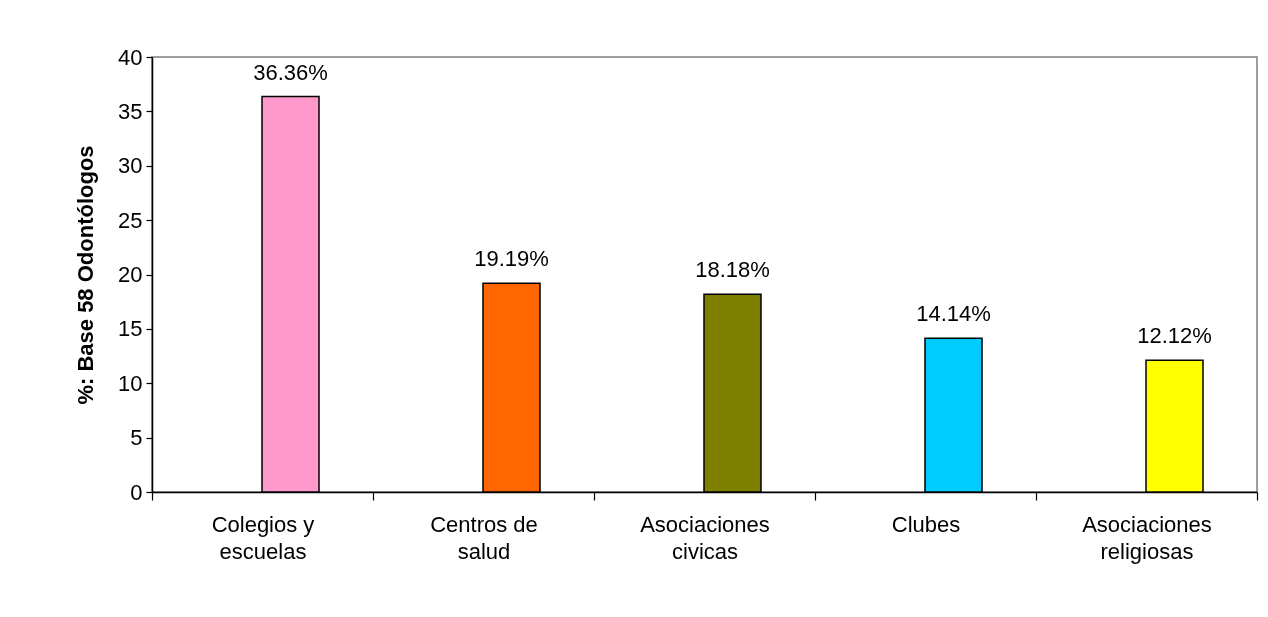  Describe the element at coordinates (86, 275) in the screenshot. I see `y-axis-title: %: Base 58 Odontólogos` at that location.